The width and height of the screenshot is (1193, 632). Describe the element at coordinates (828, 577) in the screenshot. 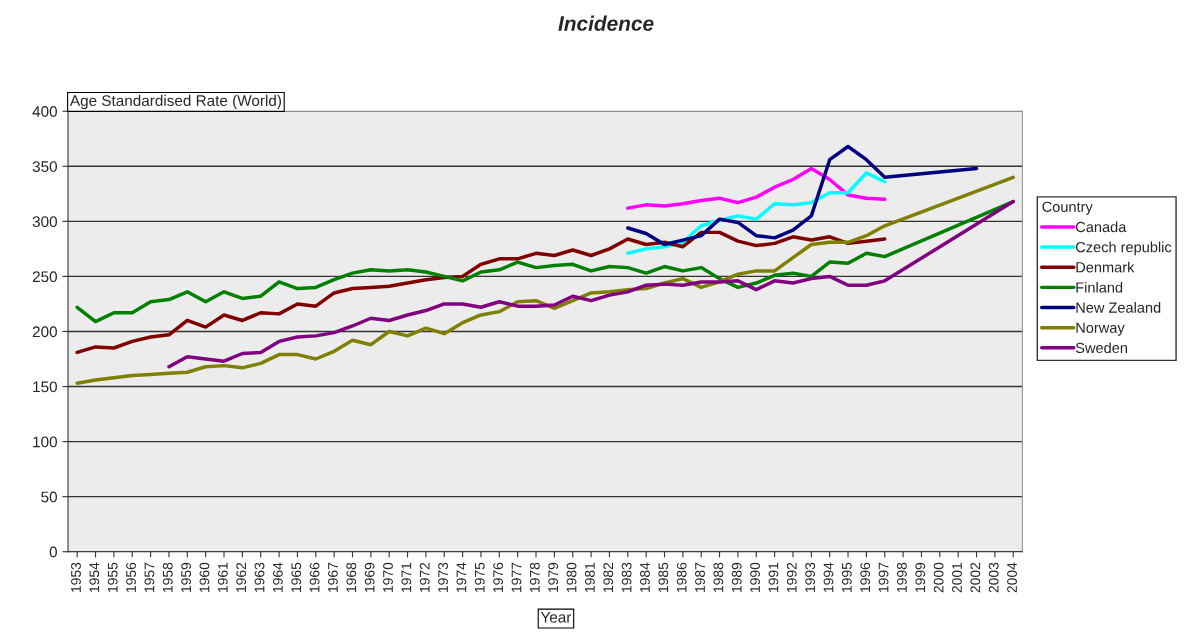

I see `x-tick-label: 1994` at that location.